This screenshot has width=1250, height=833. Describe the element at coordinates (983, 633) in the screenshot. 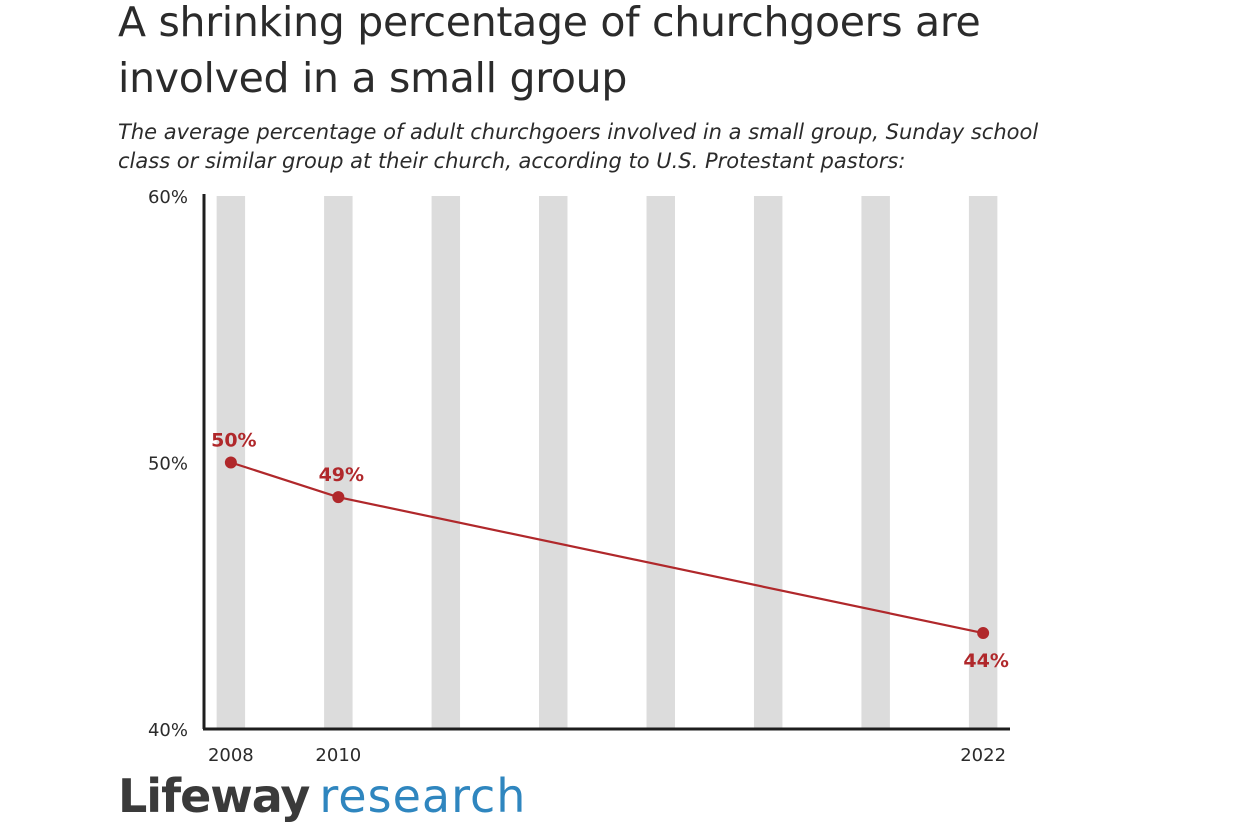

I see `data-point-2022` at that location.